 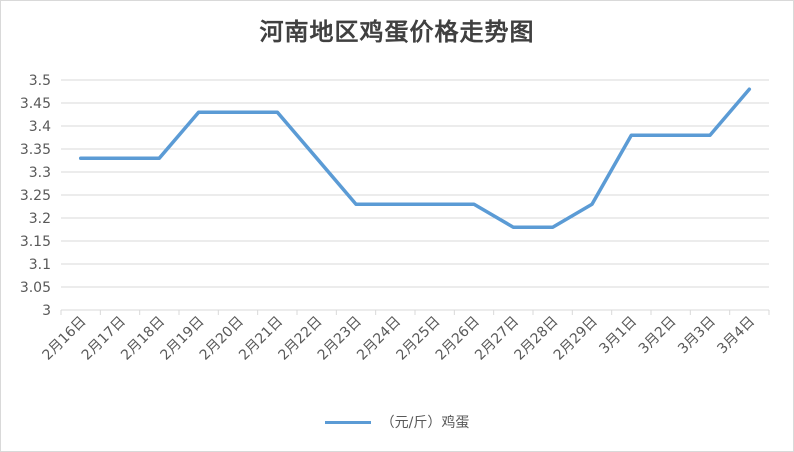 I want to click on legend: （元/斤）鸡蛋, so click(x=397, y=422).